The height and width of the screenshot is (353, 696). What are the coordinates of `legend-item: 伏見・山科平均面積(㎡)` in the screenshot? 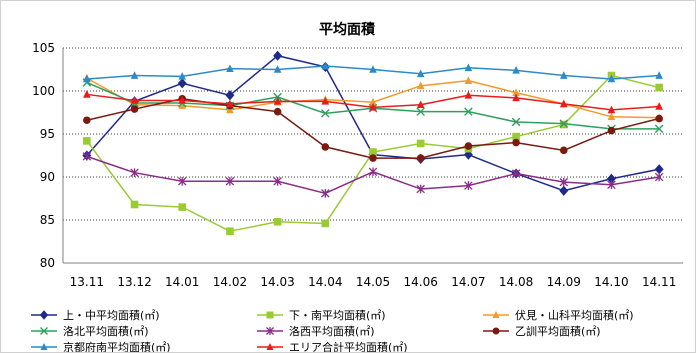 It's located at (558, 315).